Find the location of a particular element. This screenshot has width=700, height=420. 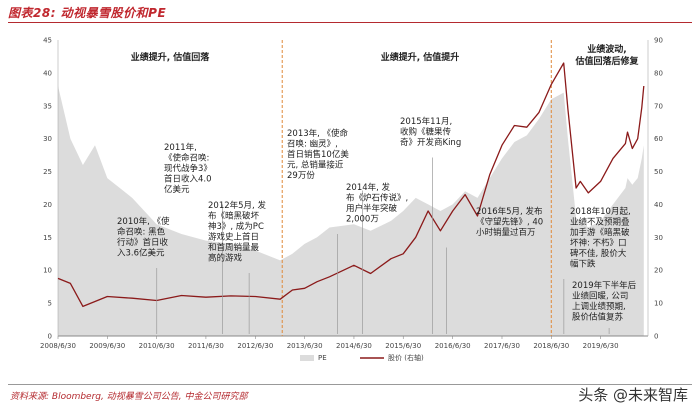

left-tick-label: 40 is located at coordinates (47, 73).